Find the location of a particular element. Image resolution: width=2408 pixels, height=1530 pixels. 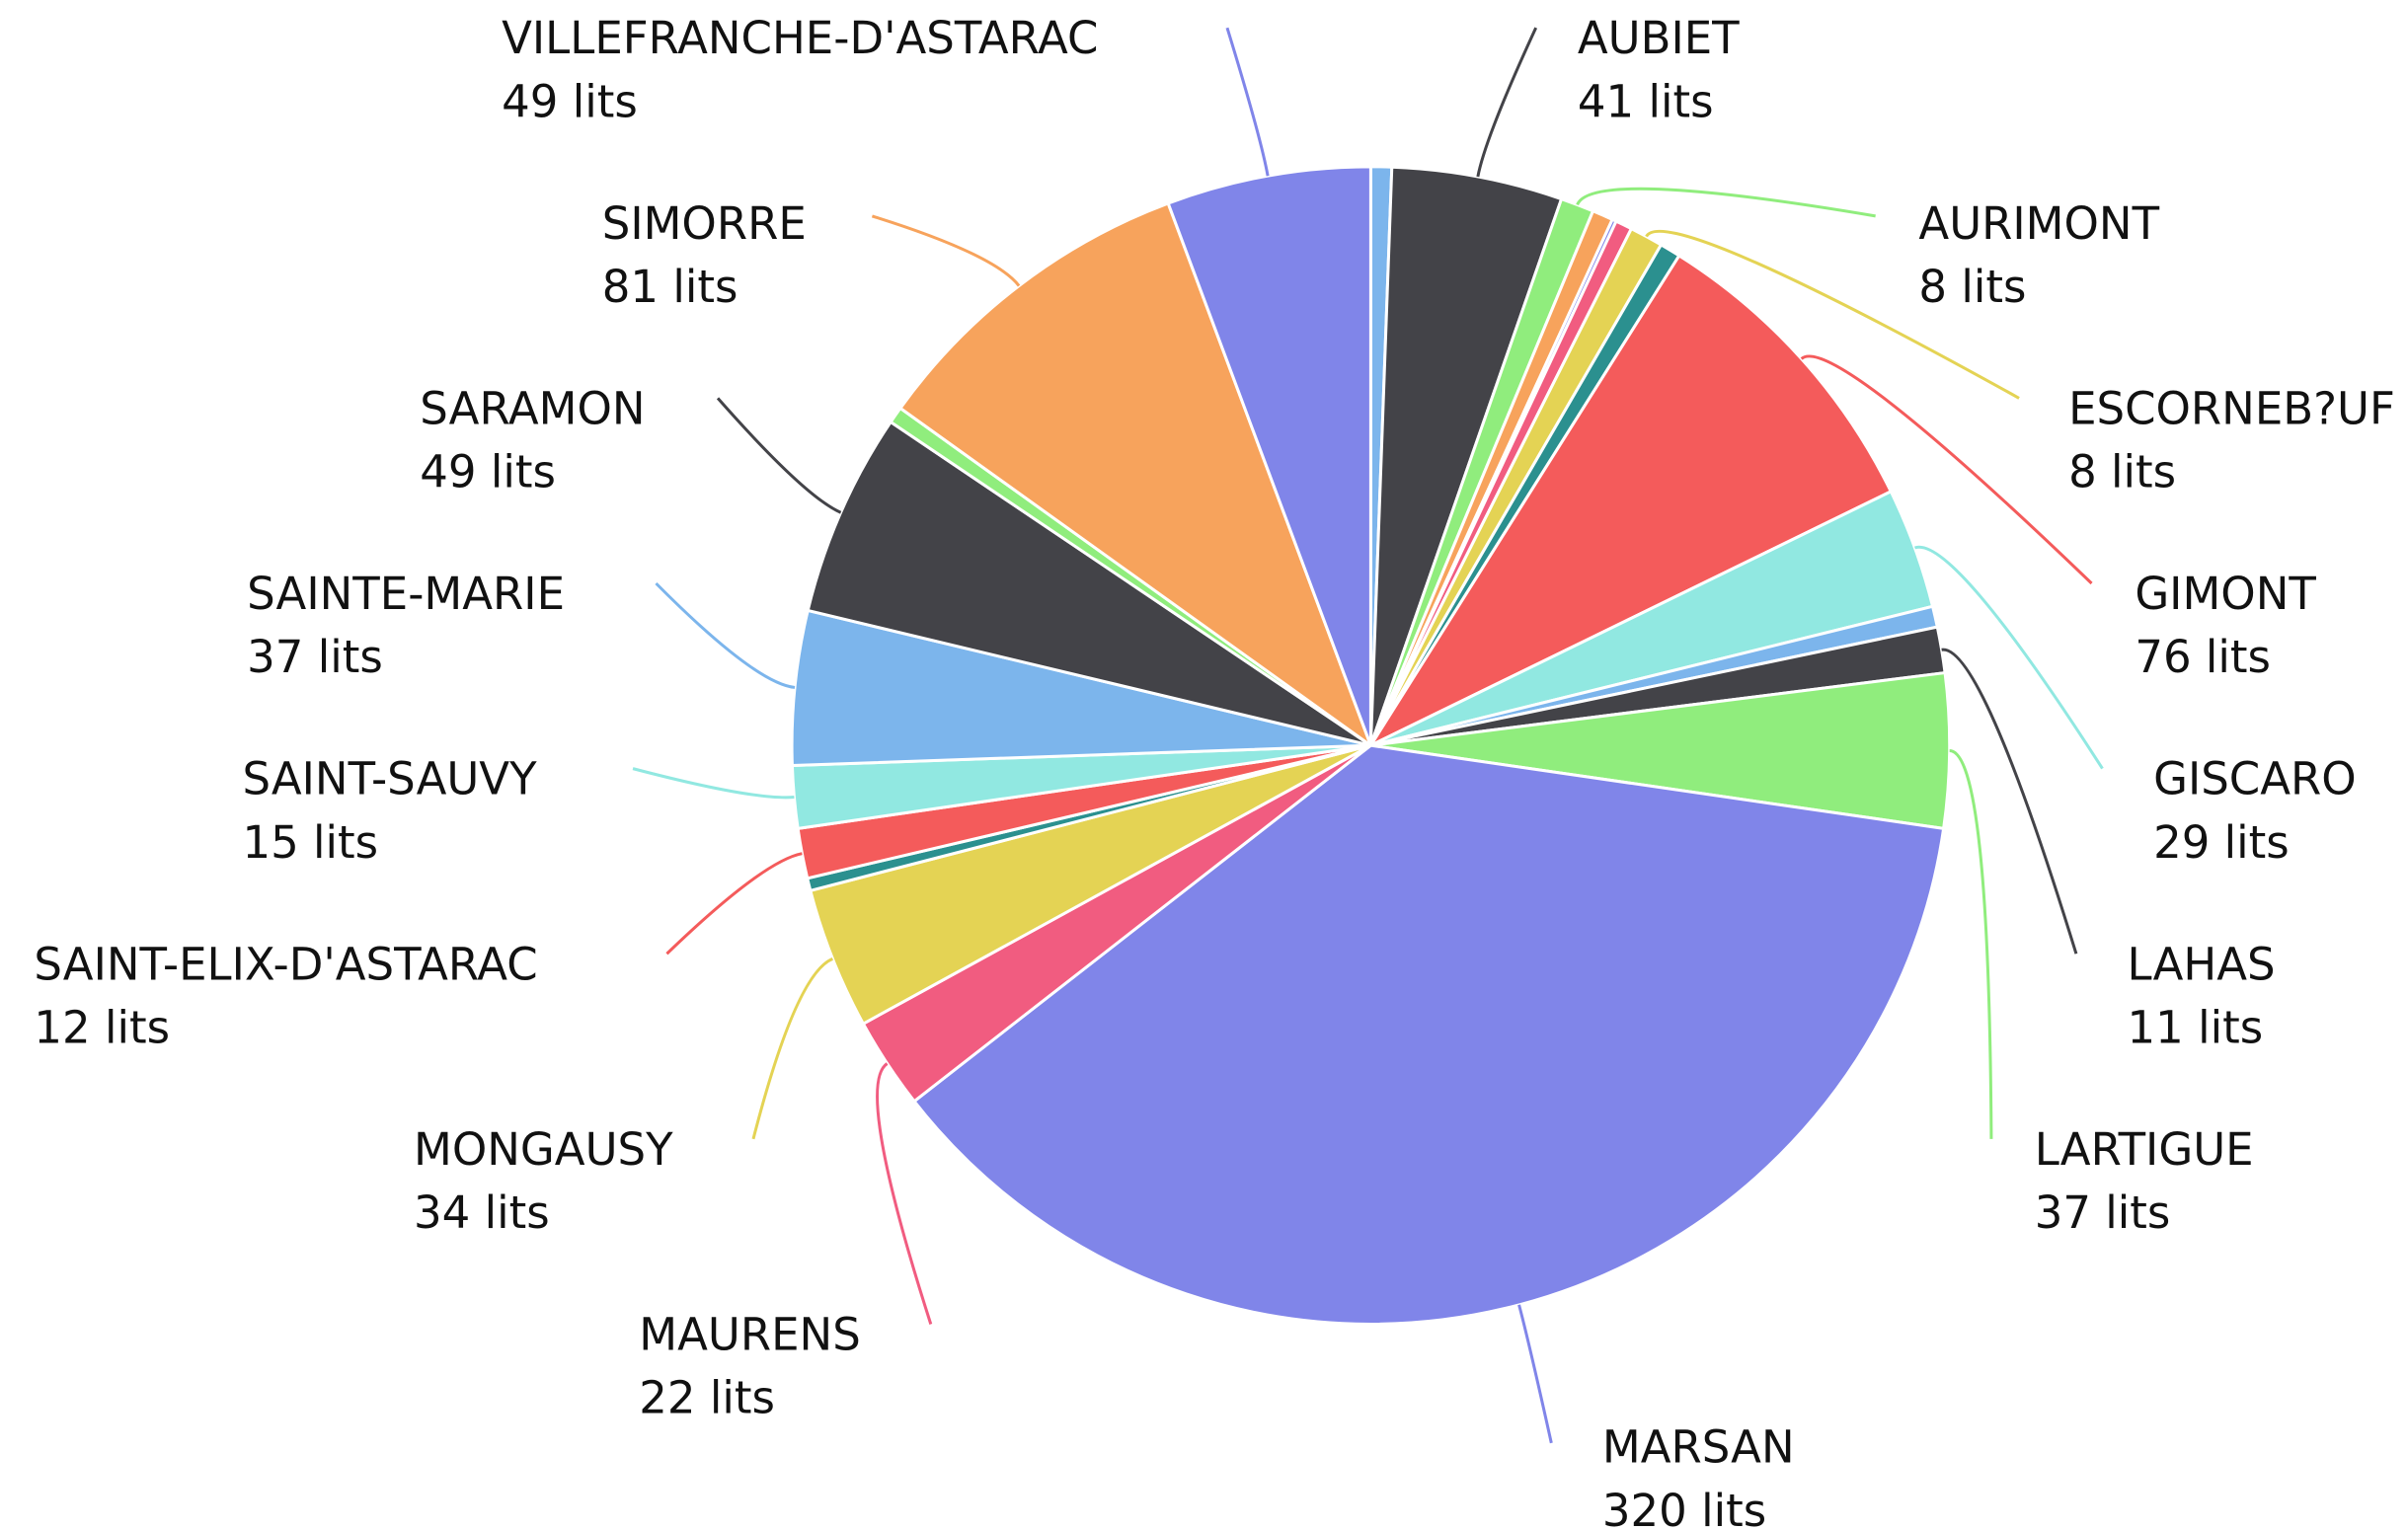

slice-label: SAINT-ELIX-D'ASTARAC is located at coordinates (285, 964).